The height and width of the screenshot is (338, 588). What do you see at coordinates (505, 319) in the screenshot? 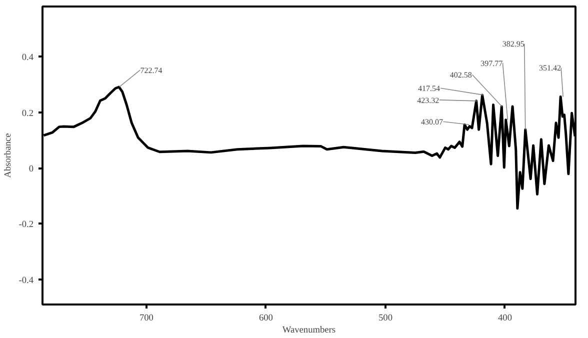
I see `x-tick-label: 400` at bounding box center [505, 319].